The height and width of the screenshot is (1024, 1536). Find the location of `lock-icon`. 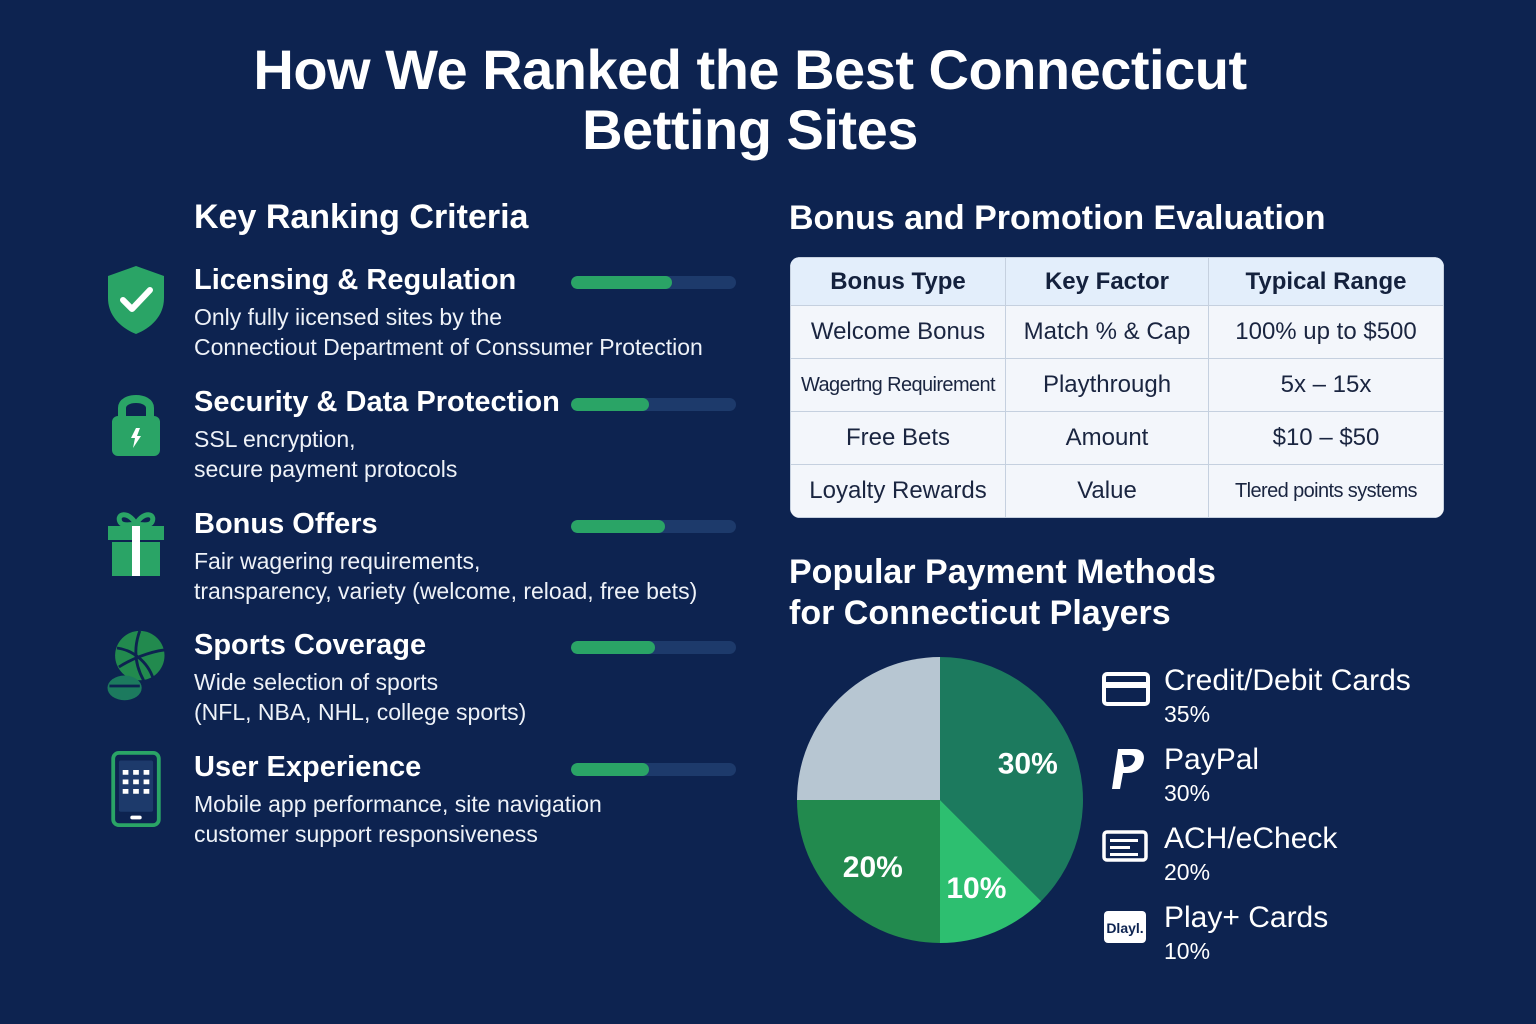

lock-icon is located at coordinates (136, 425).